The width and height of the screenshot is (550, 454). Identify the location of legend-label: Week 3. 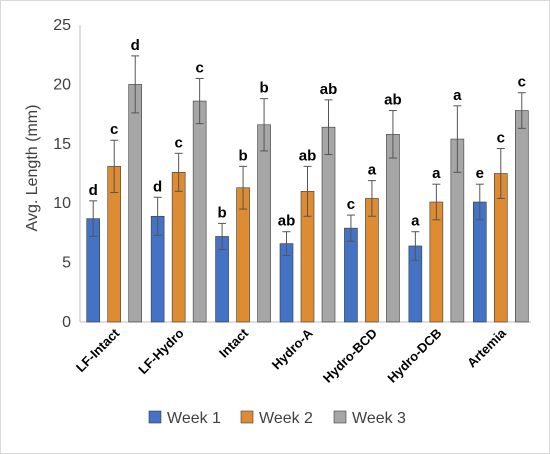
(379, 418).